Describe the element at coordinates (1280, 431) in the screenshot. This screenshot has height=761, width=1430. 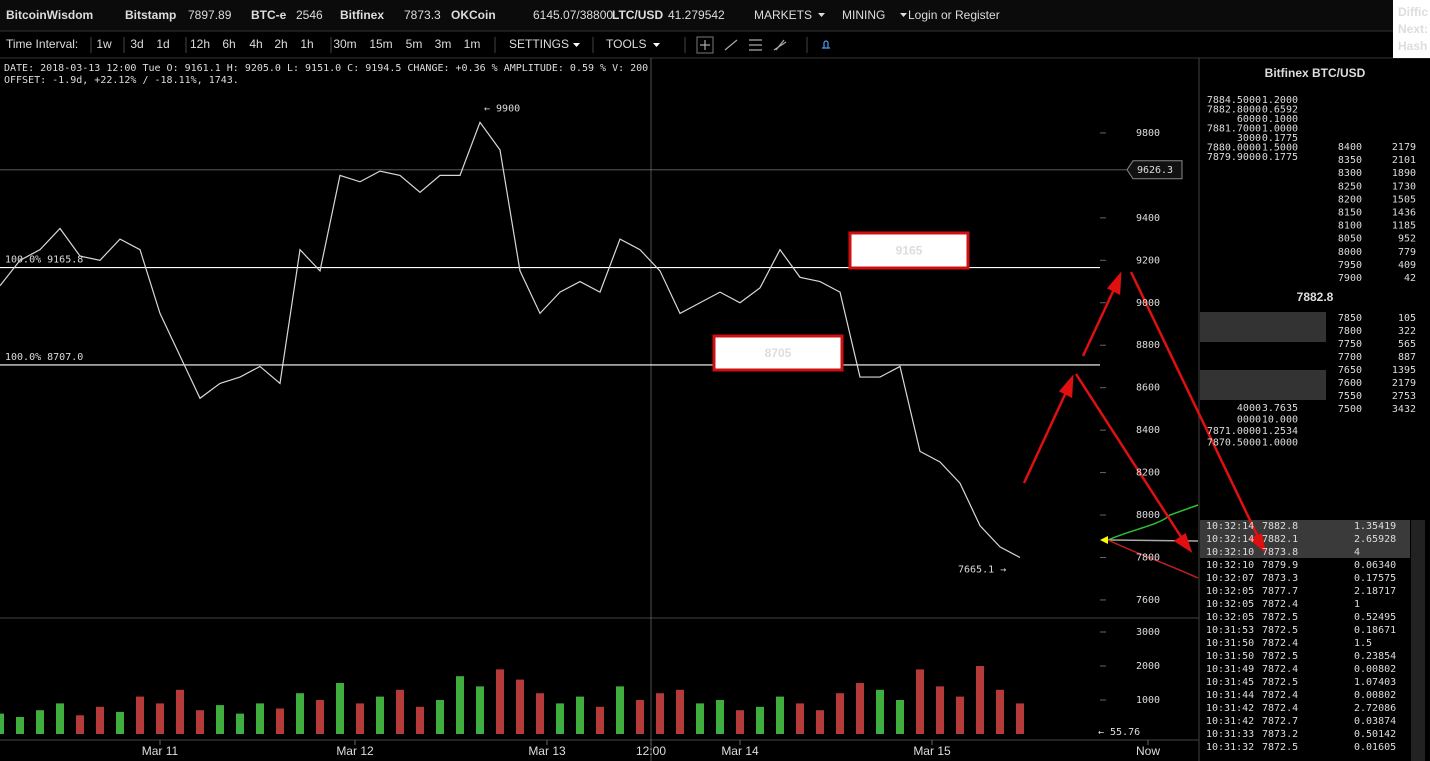
I see `book-amount: 1.2534` at that location.